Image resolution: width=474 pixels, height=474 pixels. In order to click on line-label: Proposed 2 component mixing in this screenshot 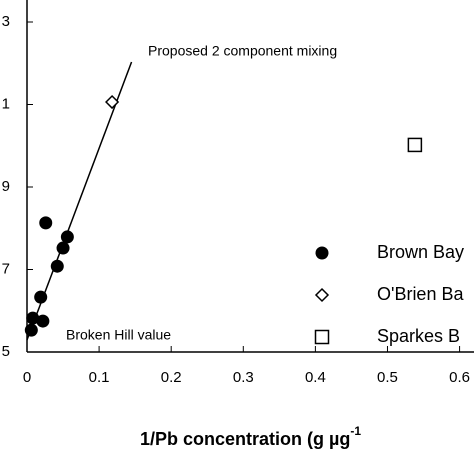, I will do `click(242, 51)`.